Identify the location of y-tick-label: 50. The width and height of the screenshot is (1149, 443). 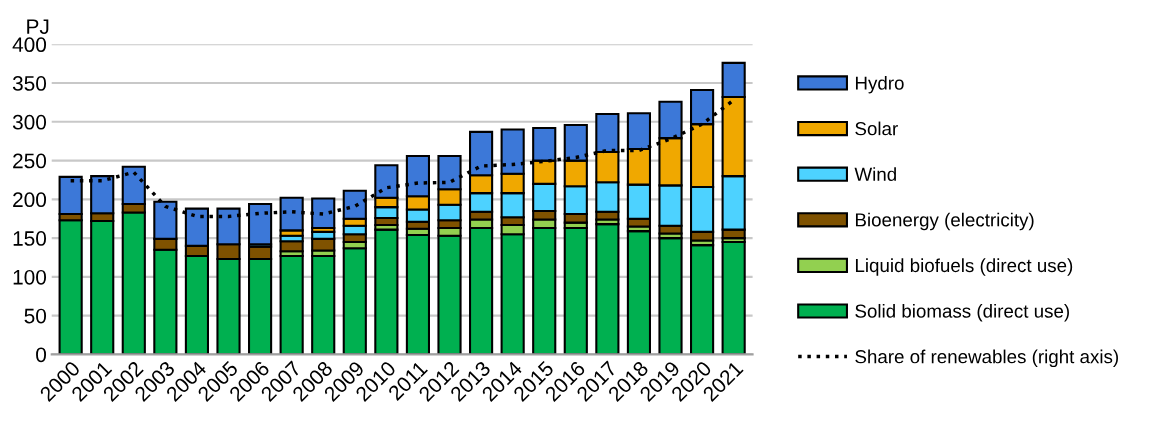
(35, 316).